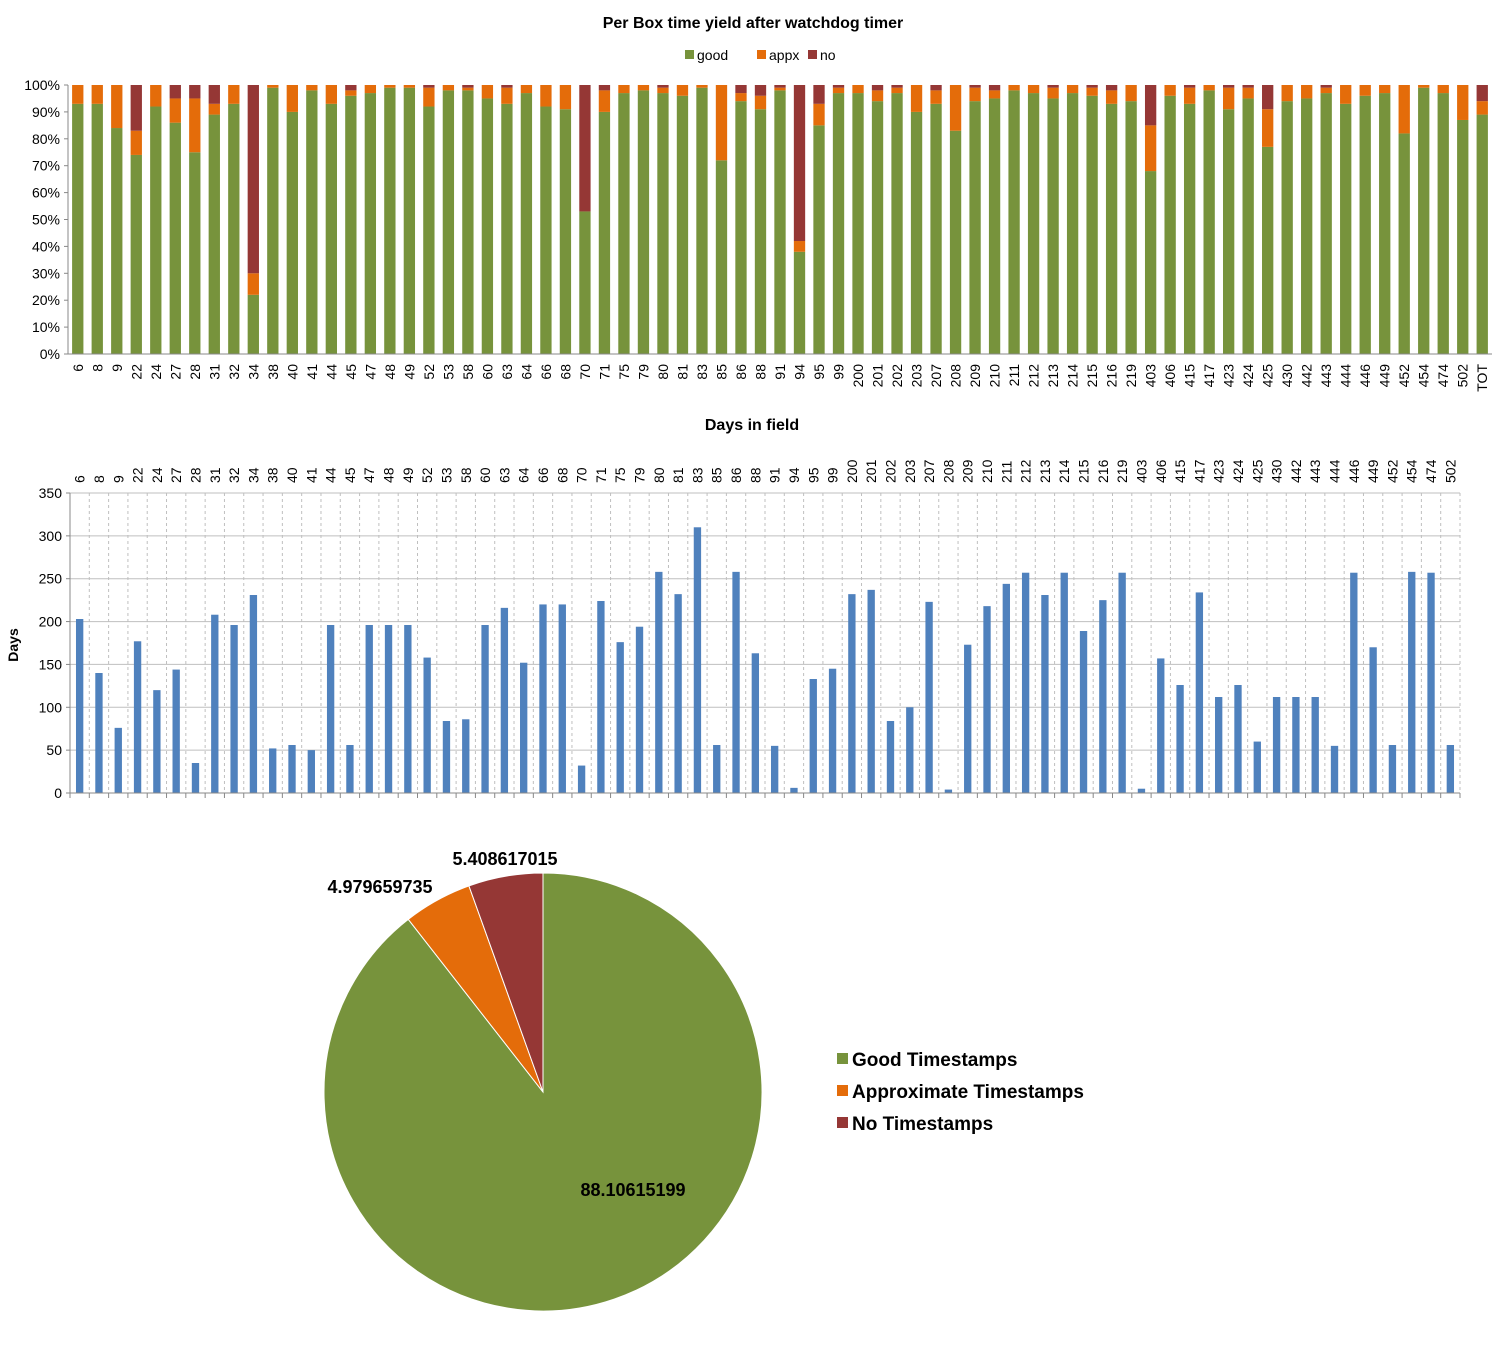 The image size is (1507, 1360). Describe the element at coordinates (682, 372) in the screenshot. I see `x-tick-label: 81` at that location.